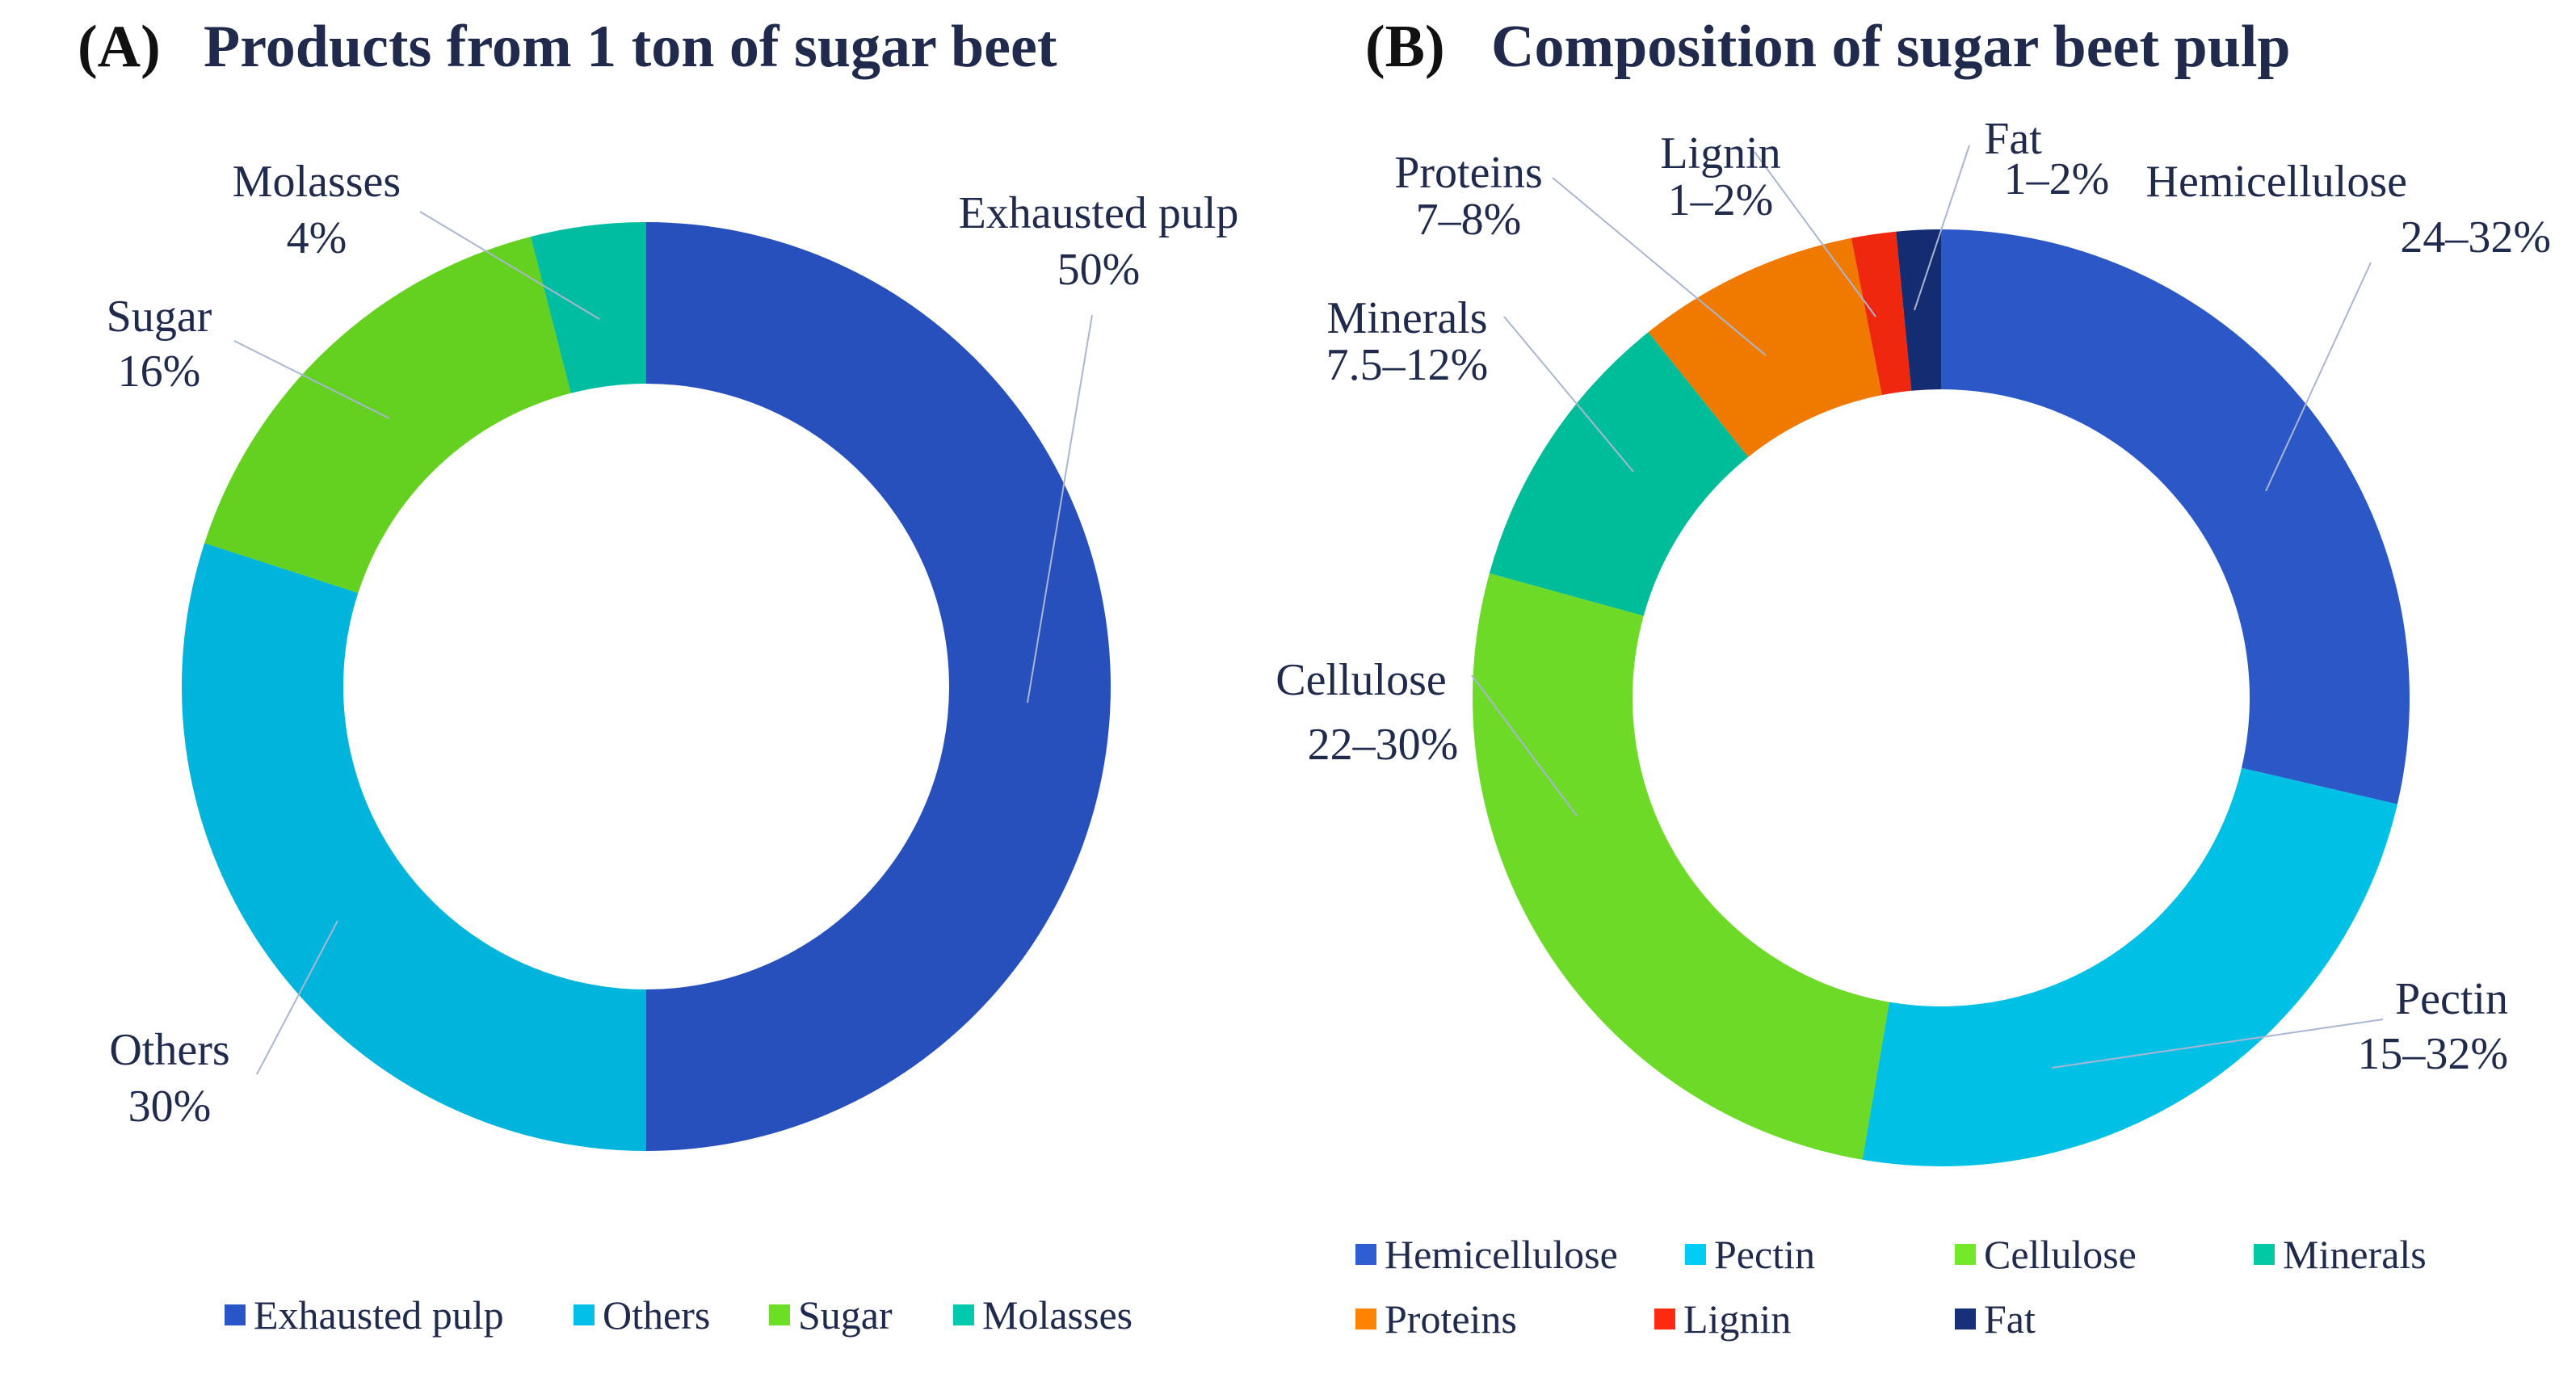 This screenshot has width=2576, height=1382. What do you see at coordinates (2264, 1254) in the screenshot?
I see `panel-b-legend-swatch-minerals` at bounding box center [2264, 1254].